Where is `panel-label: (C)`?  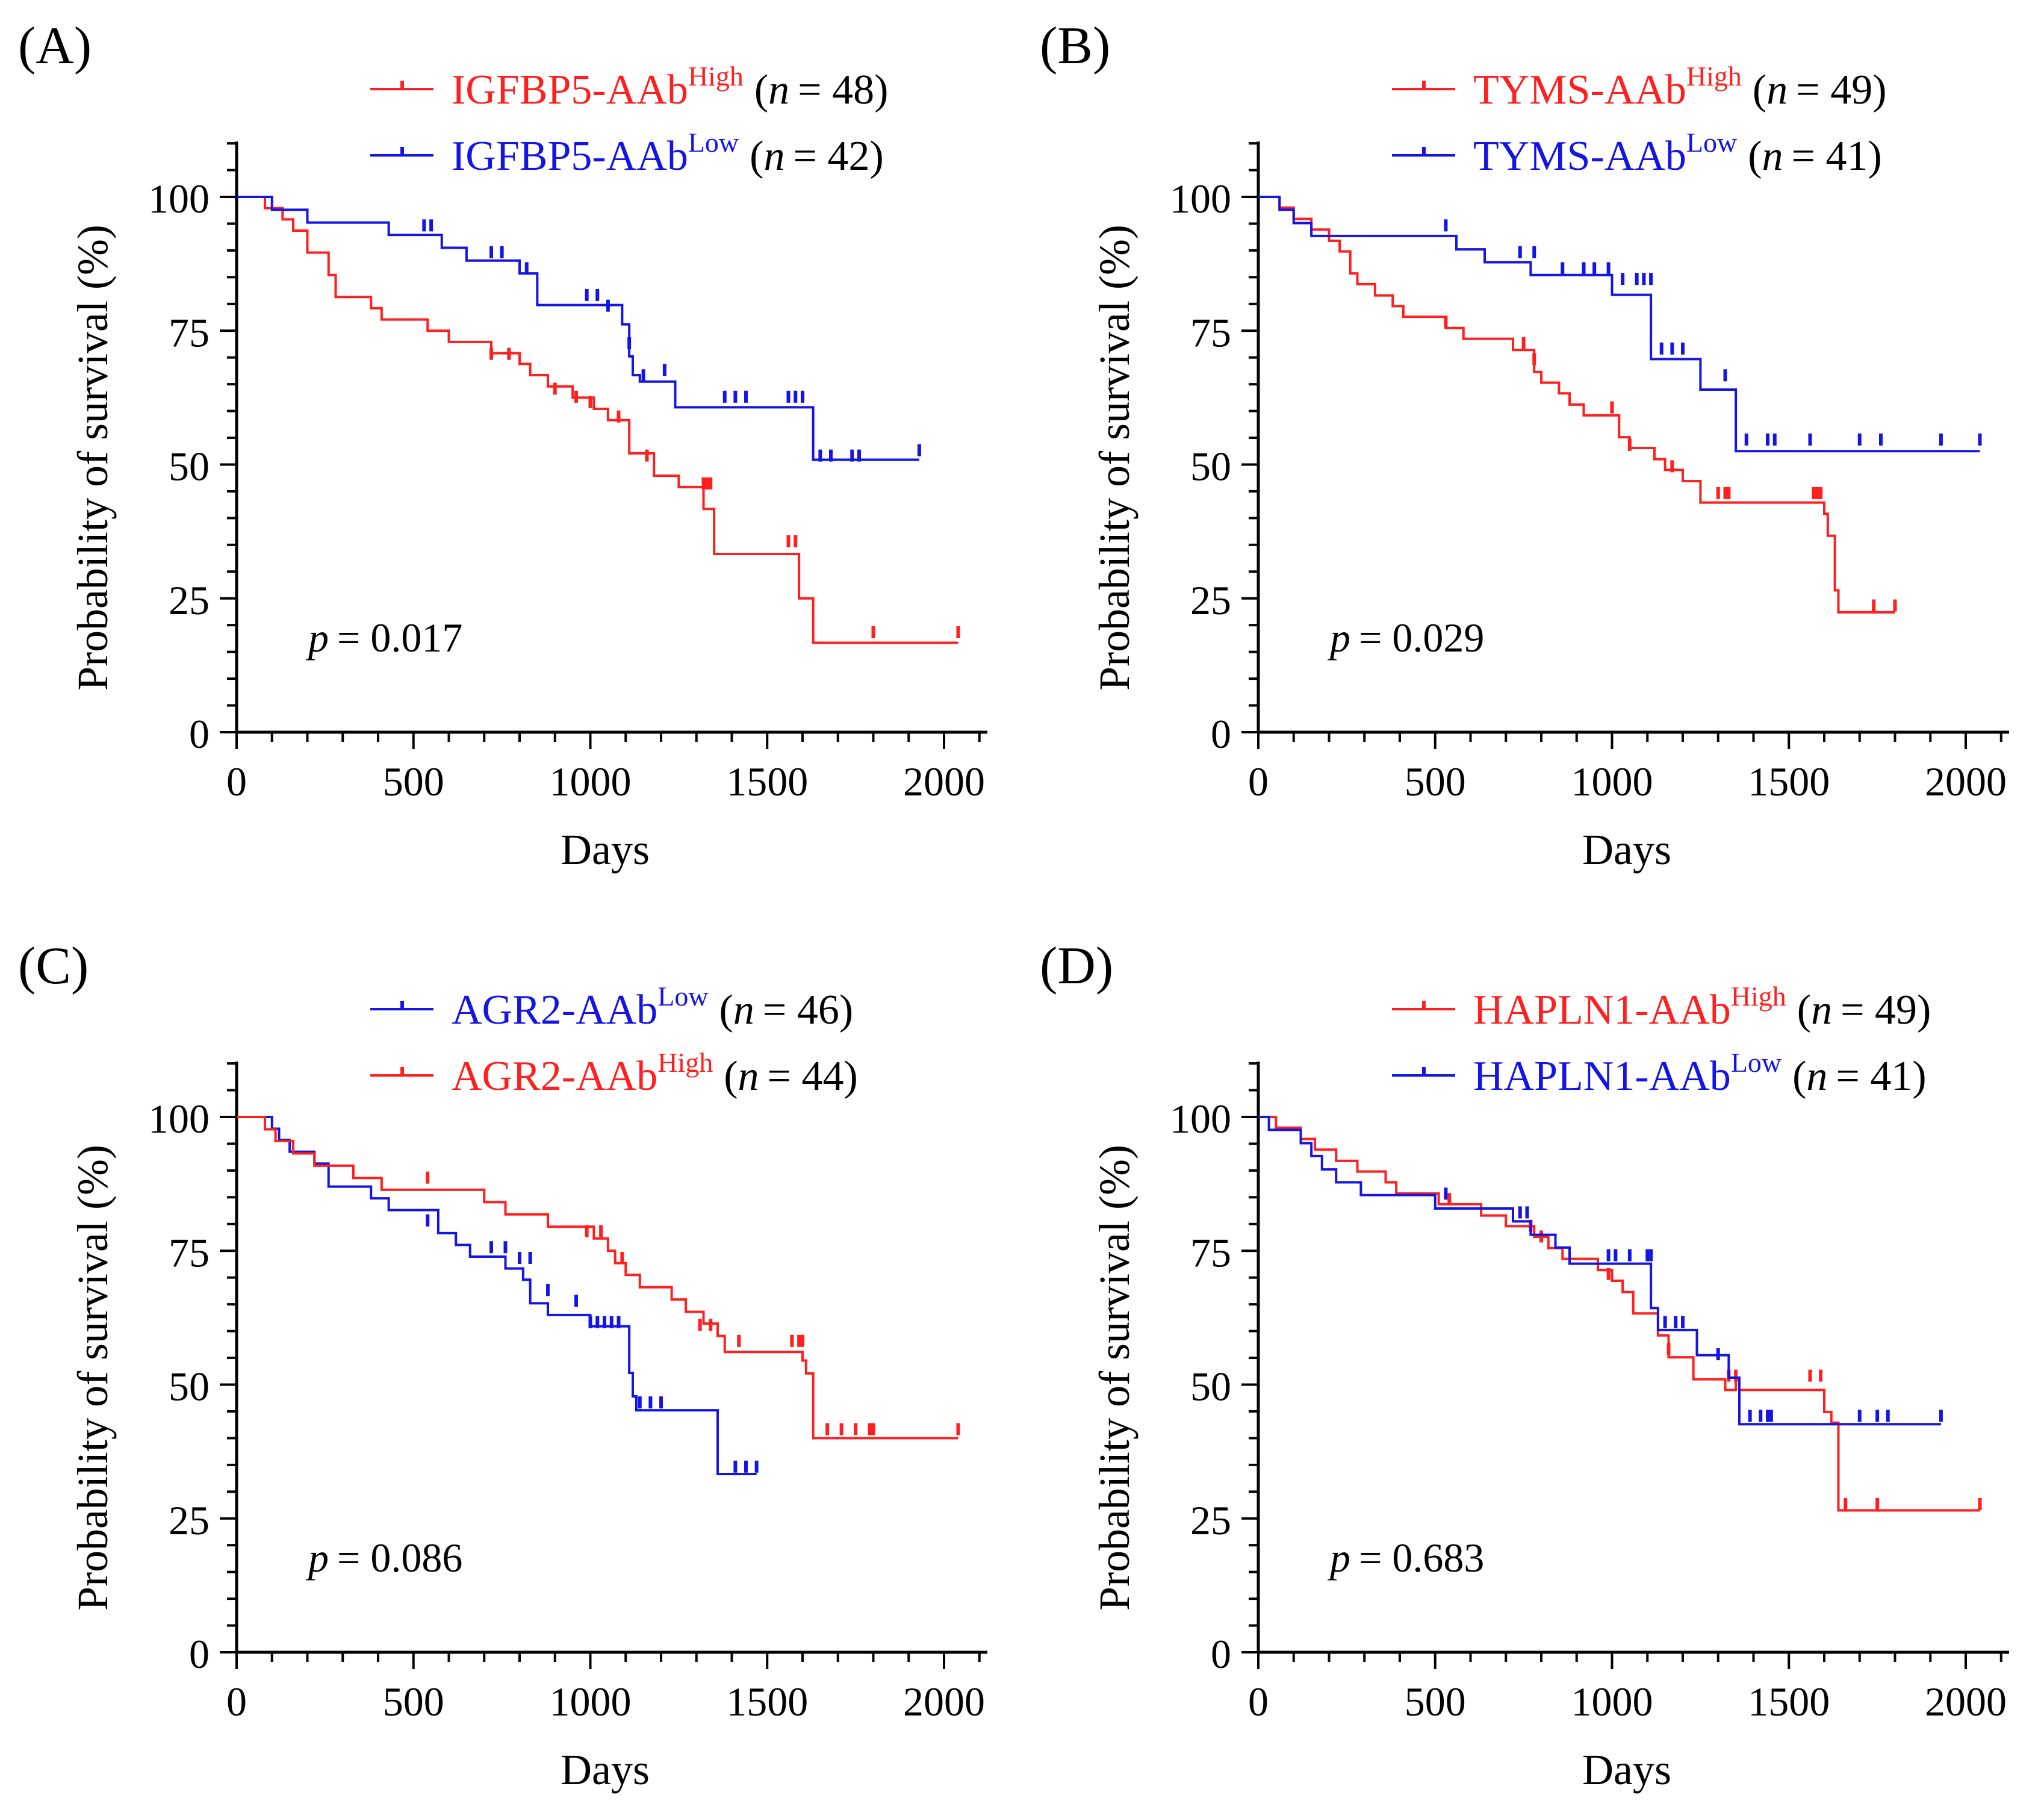
panel-label: (C) is located at coordinates (53, 966).